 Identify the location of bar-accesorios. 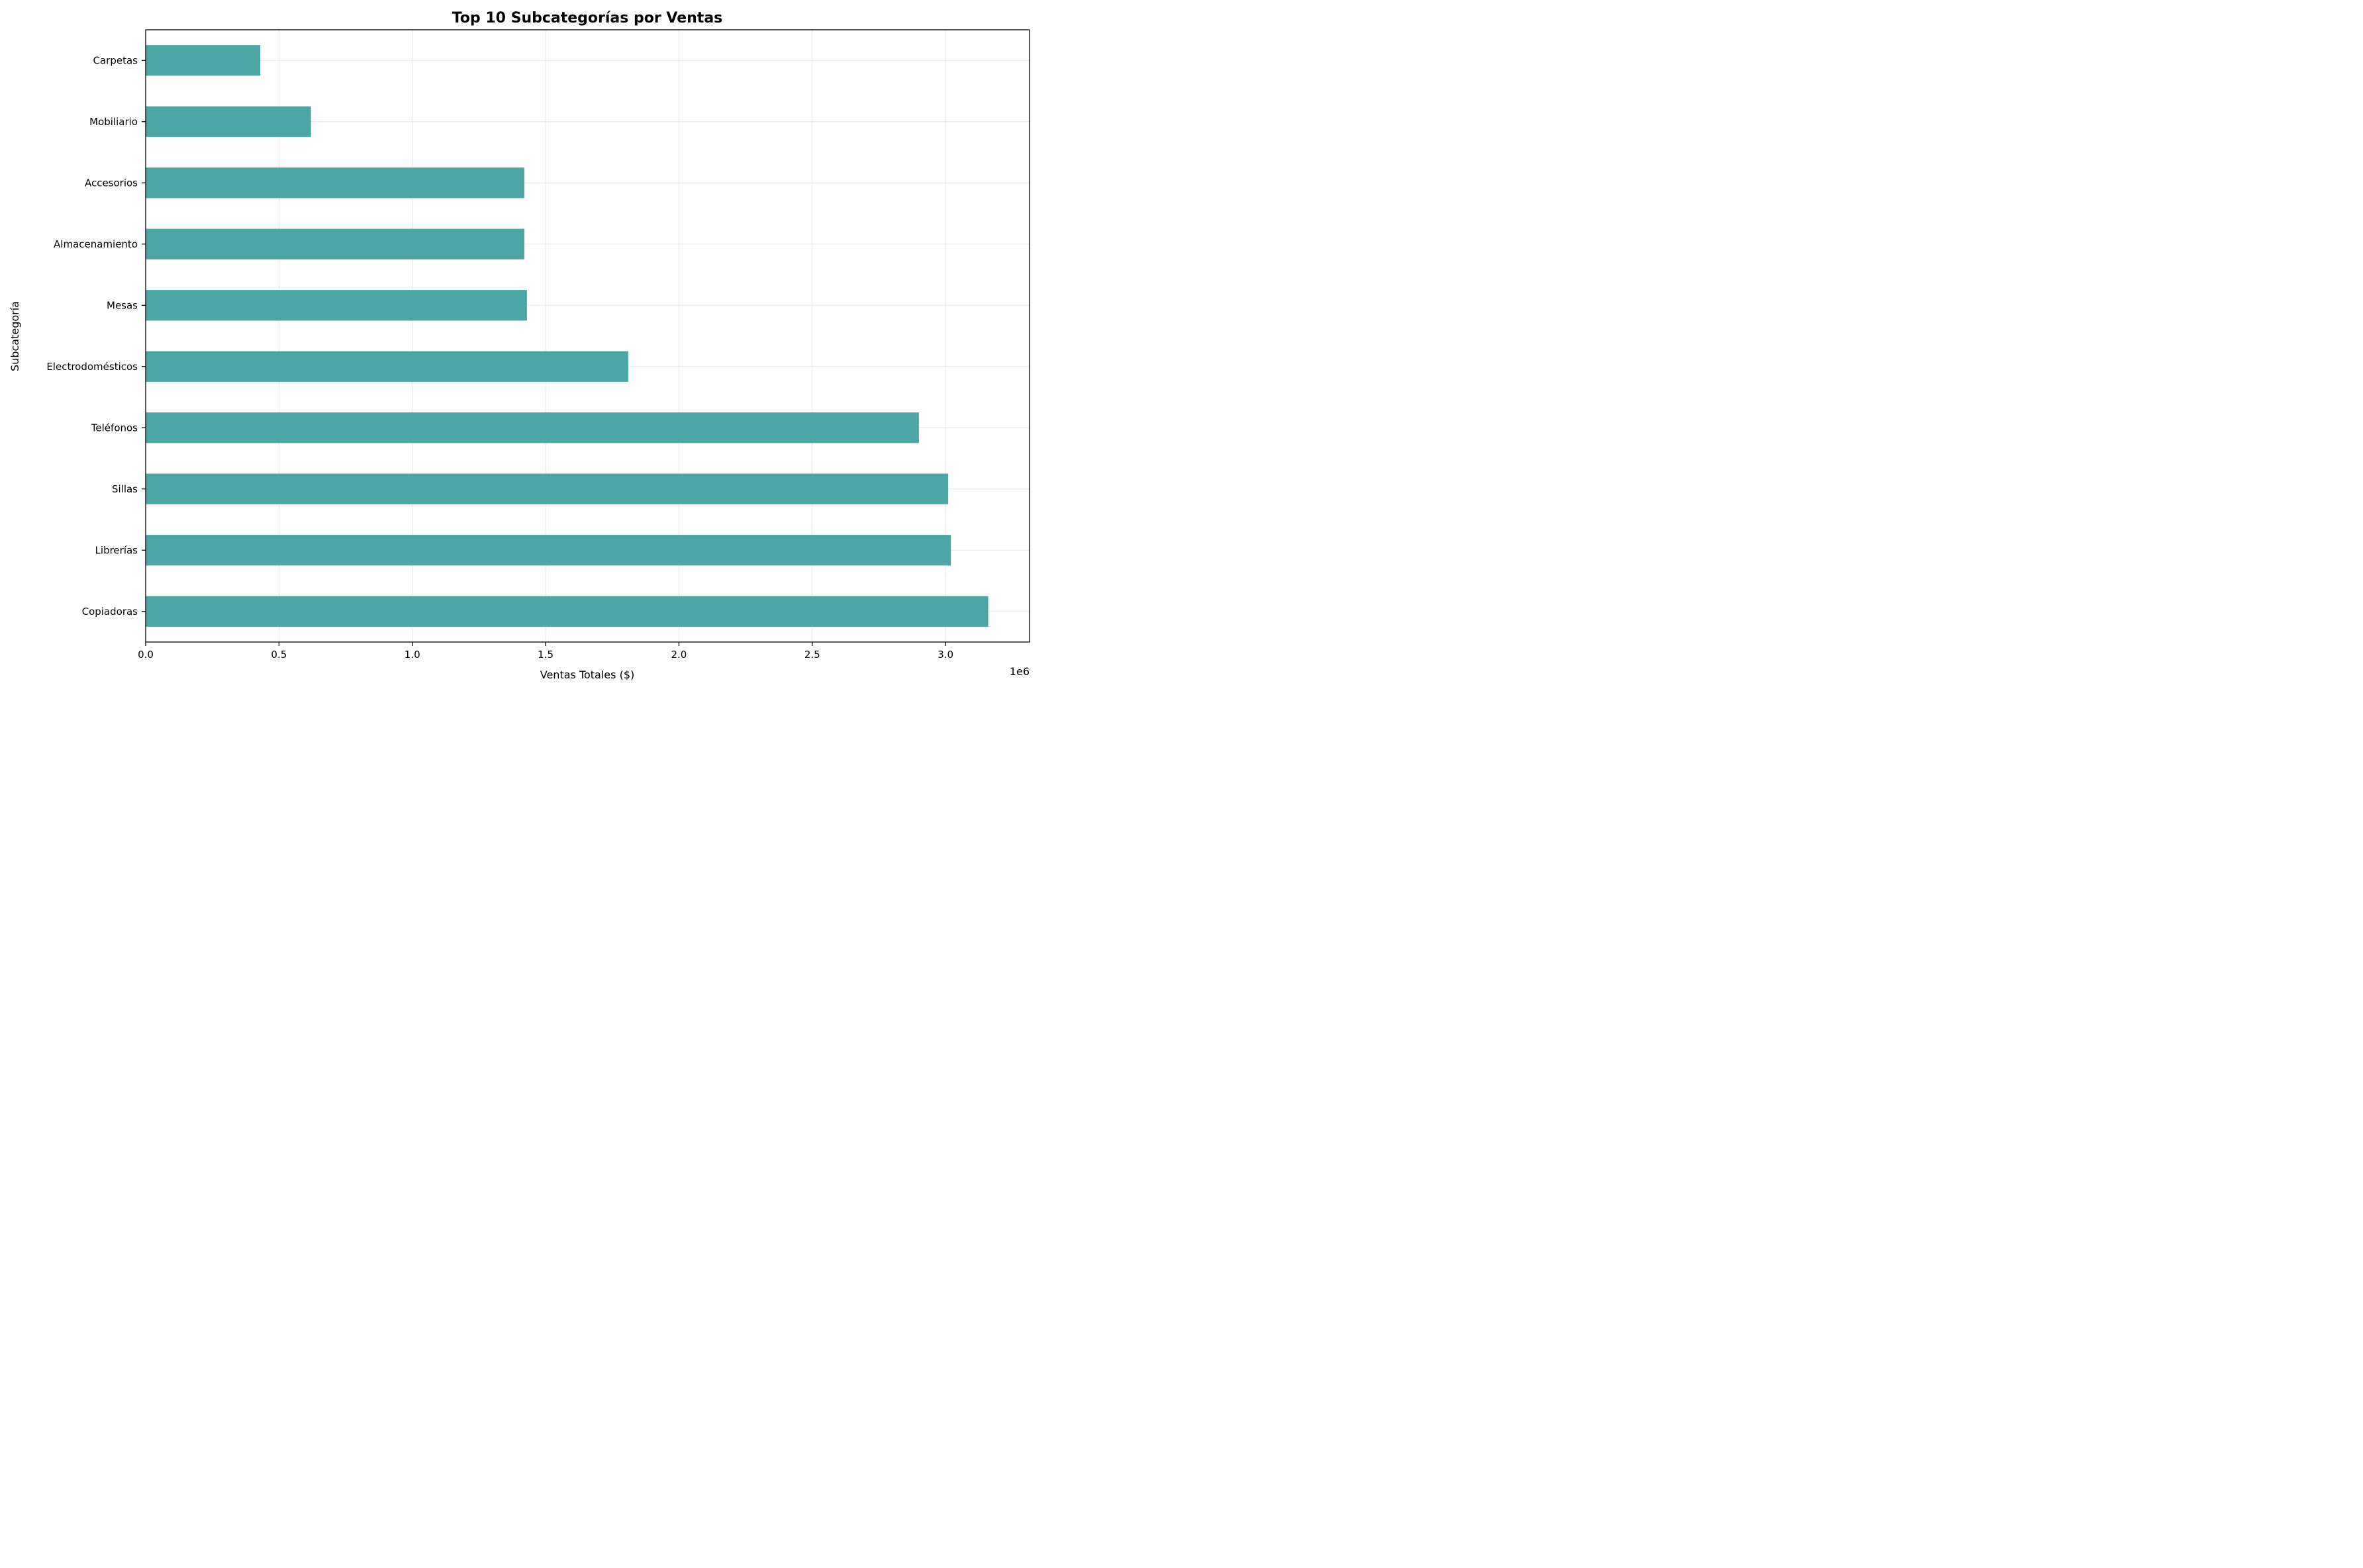
(335, 183).